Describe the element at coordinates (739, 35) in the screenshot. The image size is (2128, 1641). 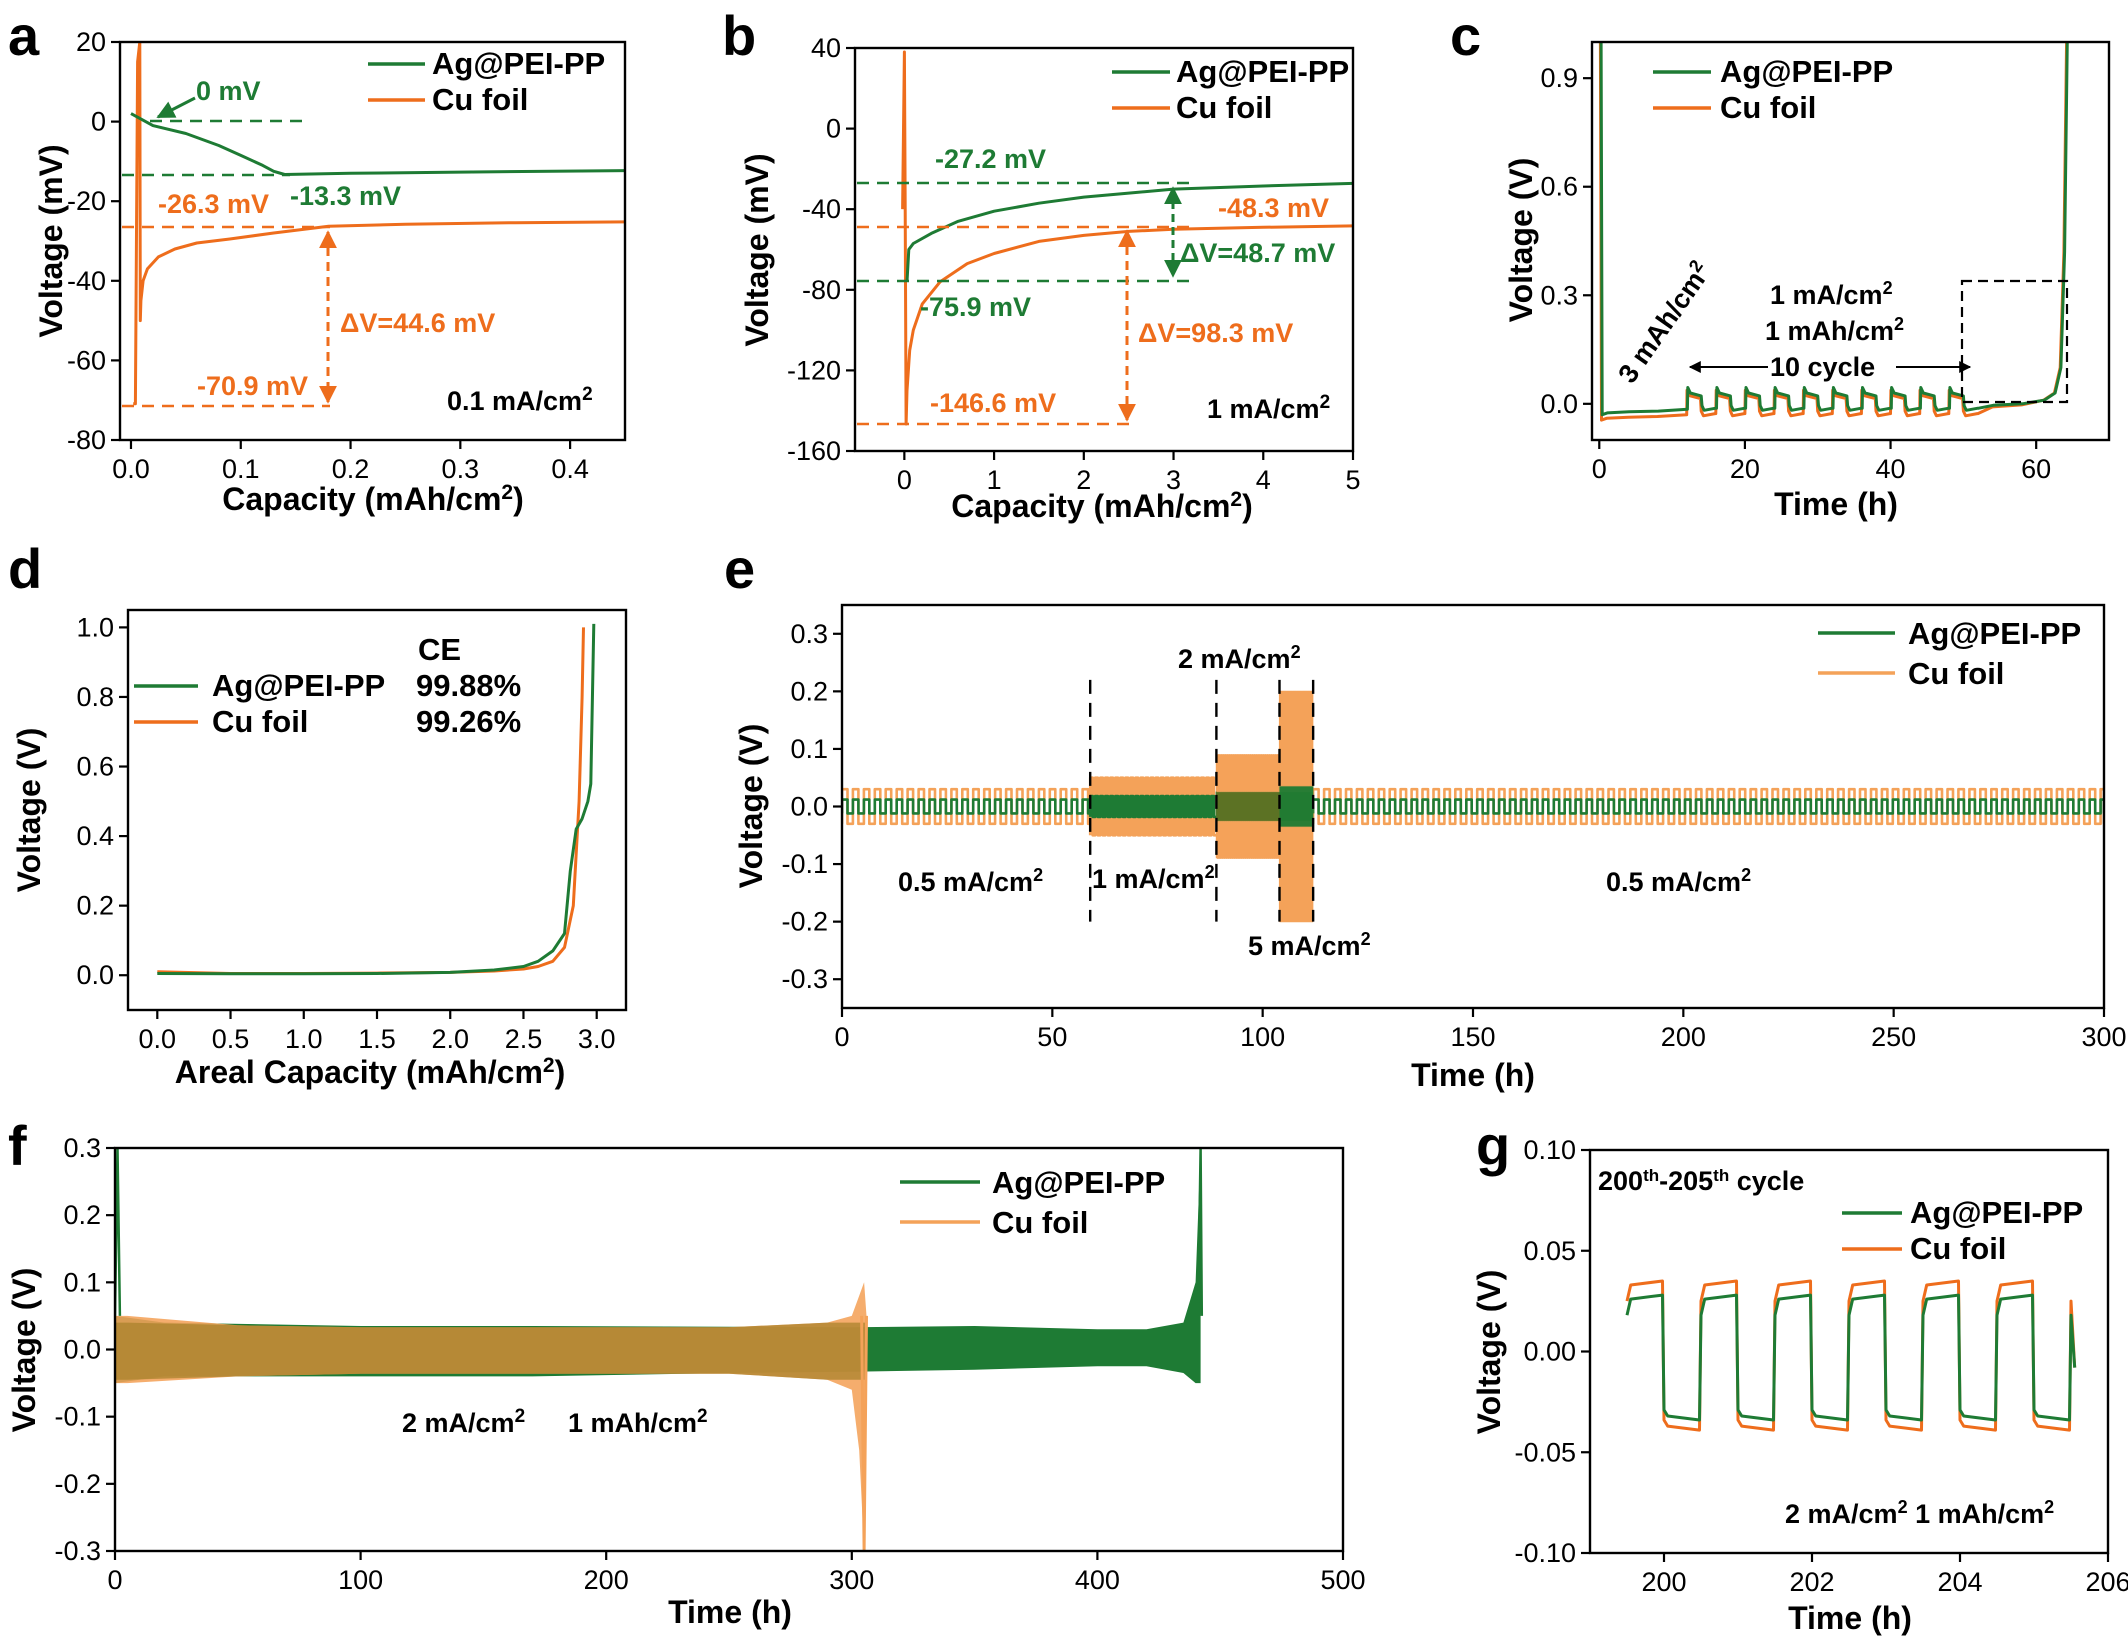
I see `panel-label-b: b` at that location.